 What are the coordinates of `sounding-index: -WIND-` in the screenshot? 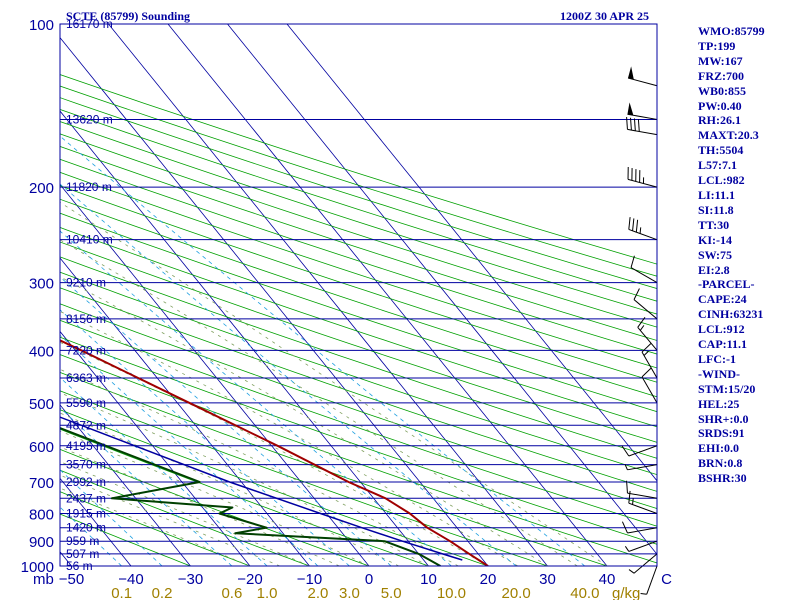 It's located at (719, 373).